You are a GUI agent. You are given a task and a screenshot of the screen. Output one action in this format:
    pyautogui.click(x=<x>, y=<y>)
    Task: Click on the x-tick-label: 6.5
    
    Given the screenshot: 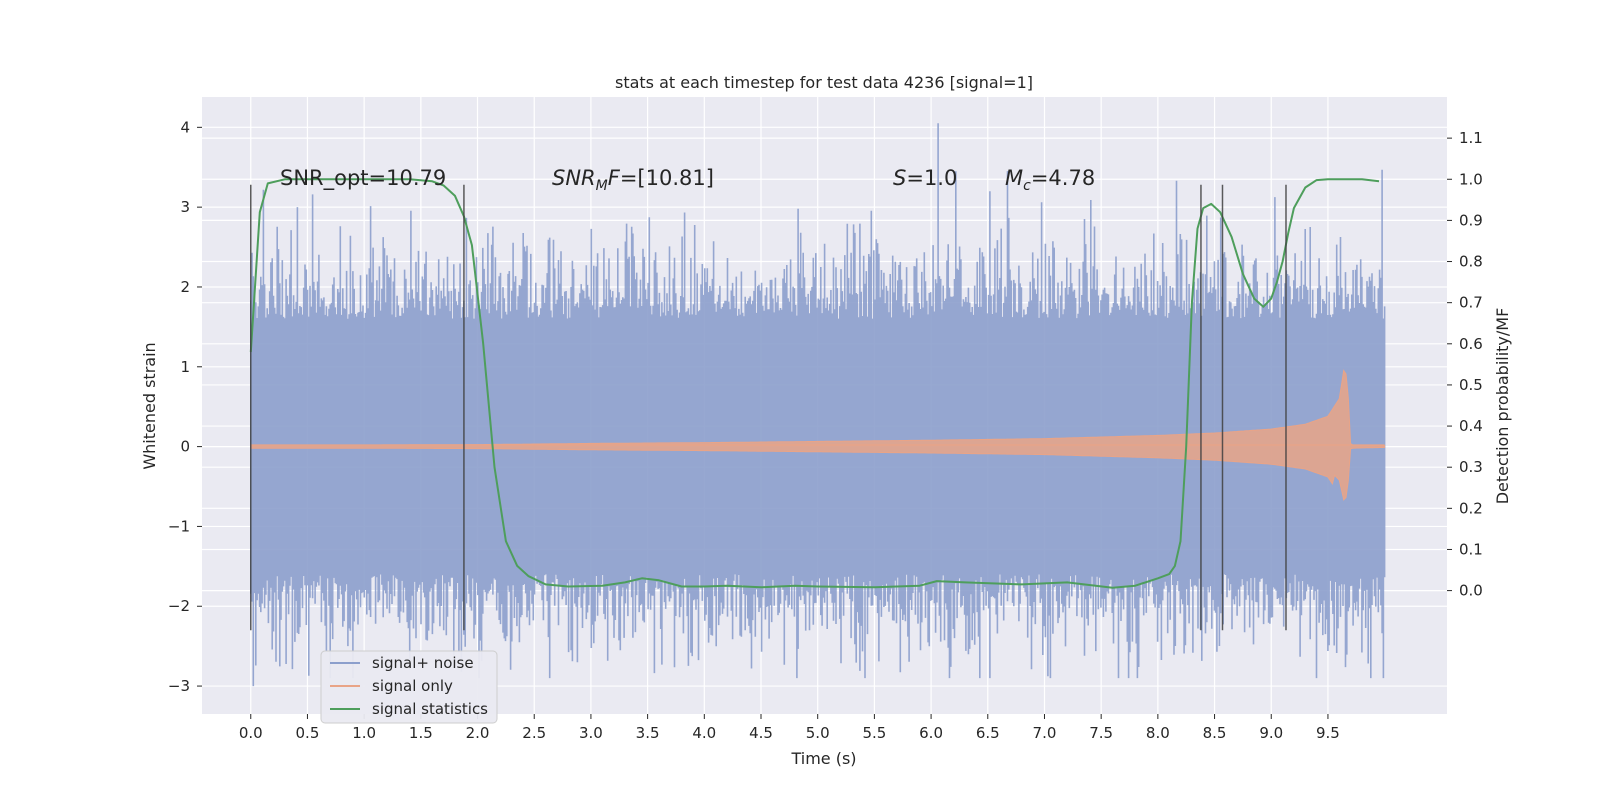 What is the action you would take?
    pyautogui.click(x=988, y=733)
    